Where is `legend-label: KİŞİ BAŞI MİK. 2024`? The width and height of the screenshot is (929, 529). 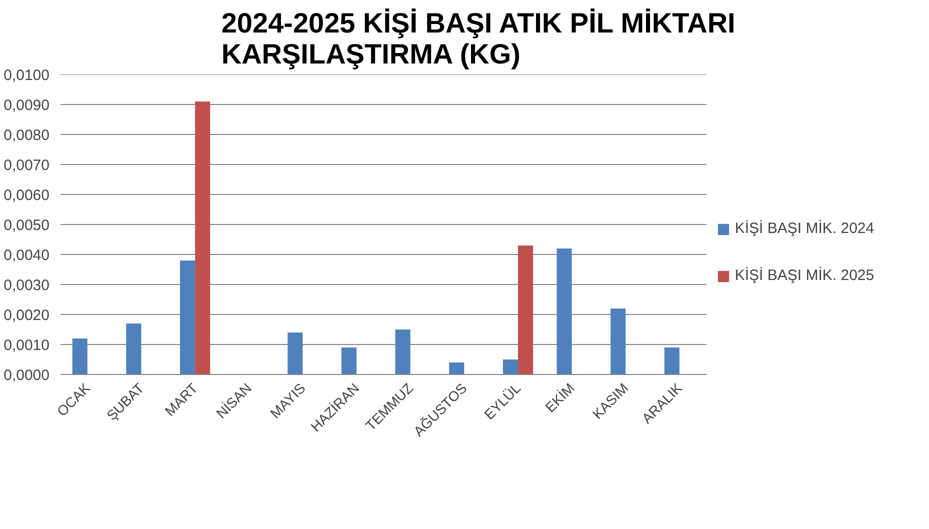
legend-label: KİŞİ BAŞI MİK. 2024 is located at coordinates (804, 228).